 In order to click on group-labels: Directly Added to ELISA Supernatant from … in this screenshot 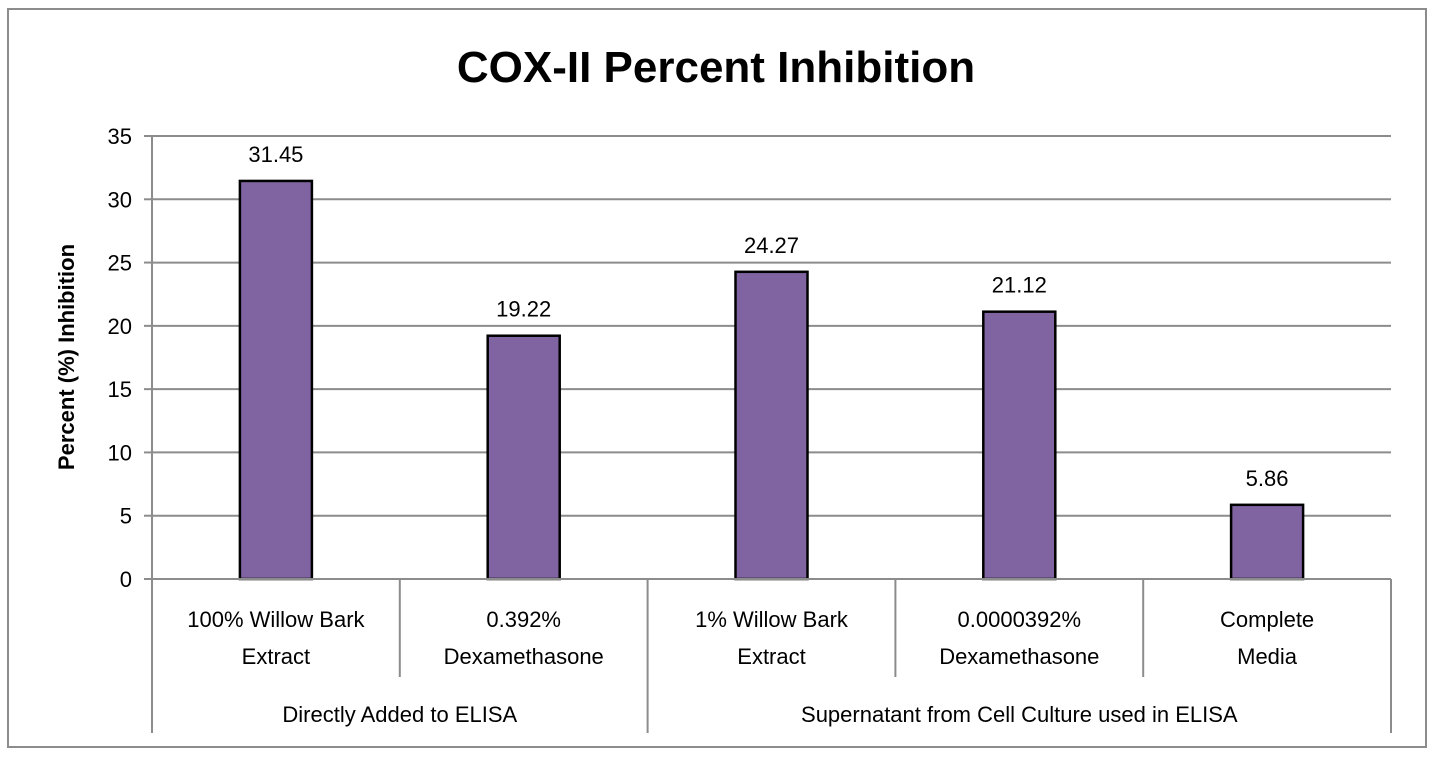, I will do `click(760, 714)`.